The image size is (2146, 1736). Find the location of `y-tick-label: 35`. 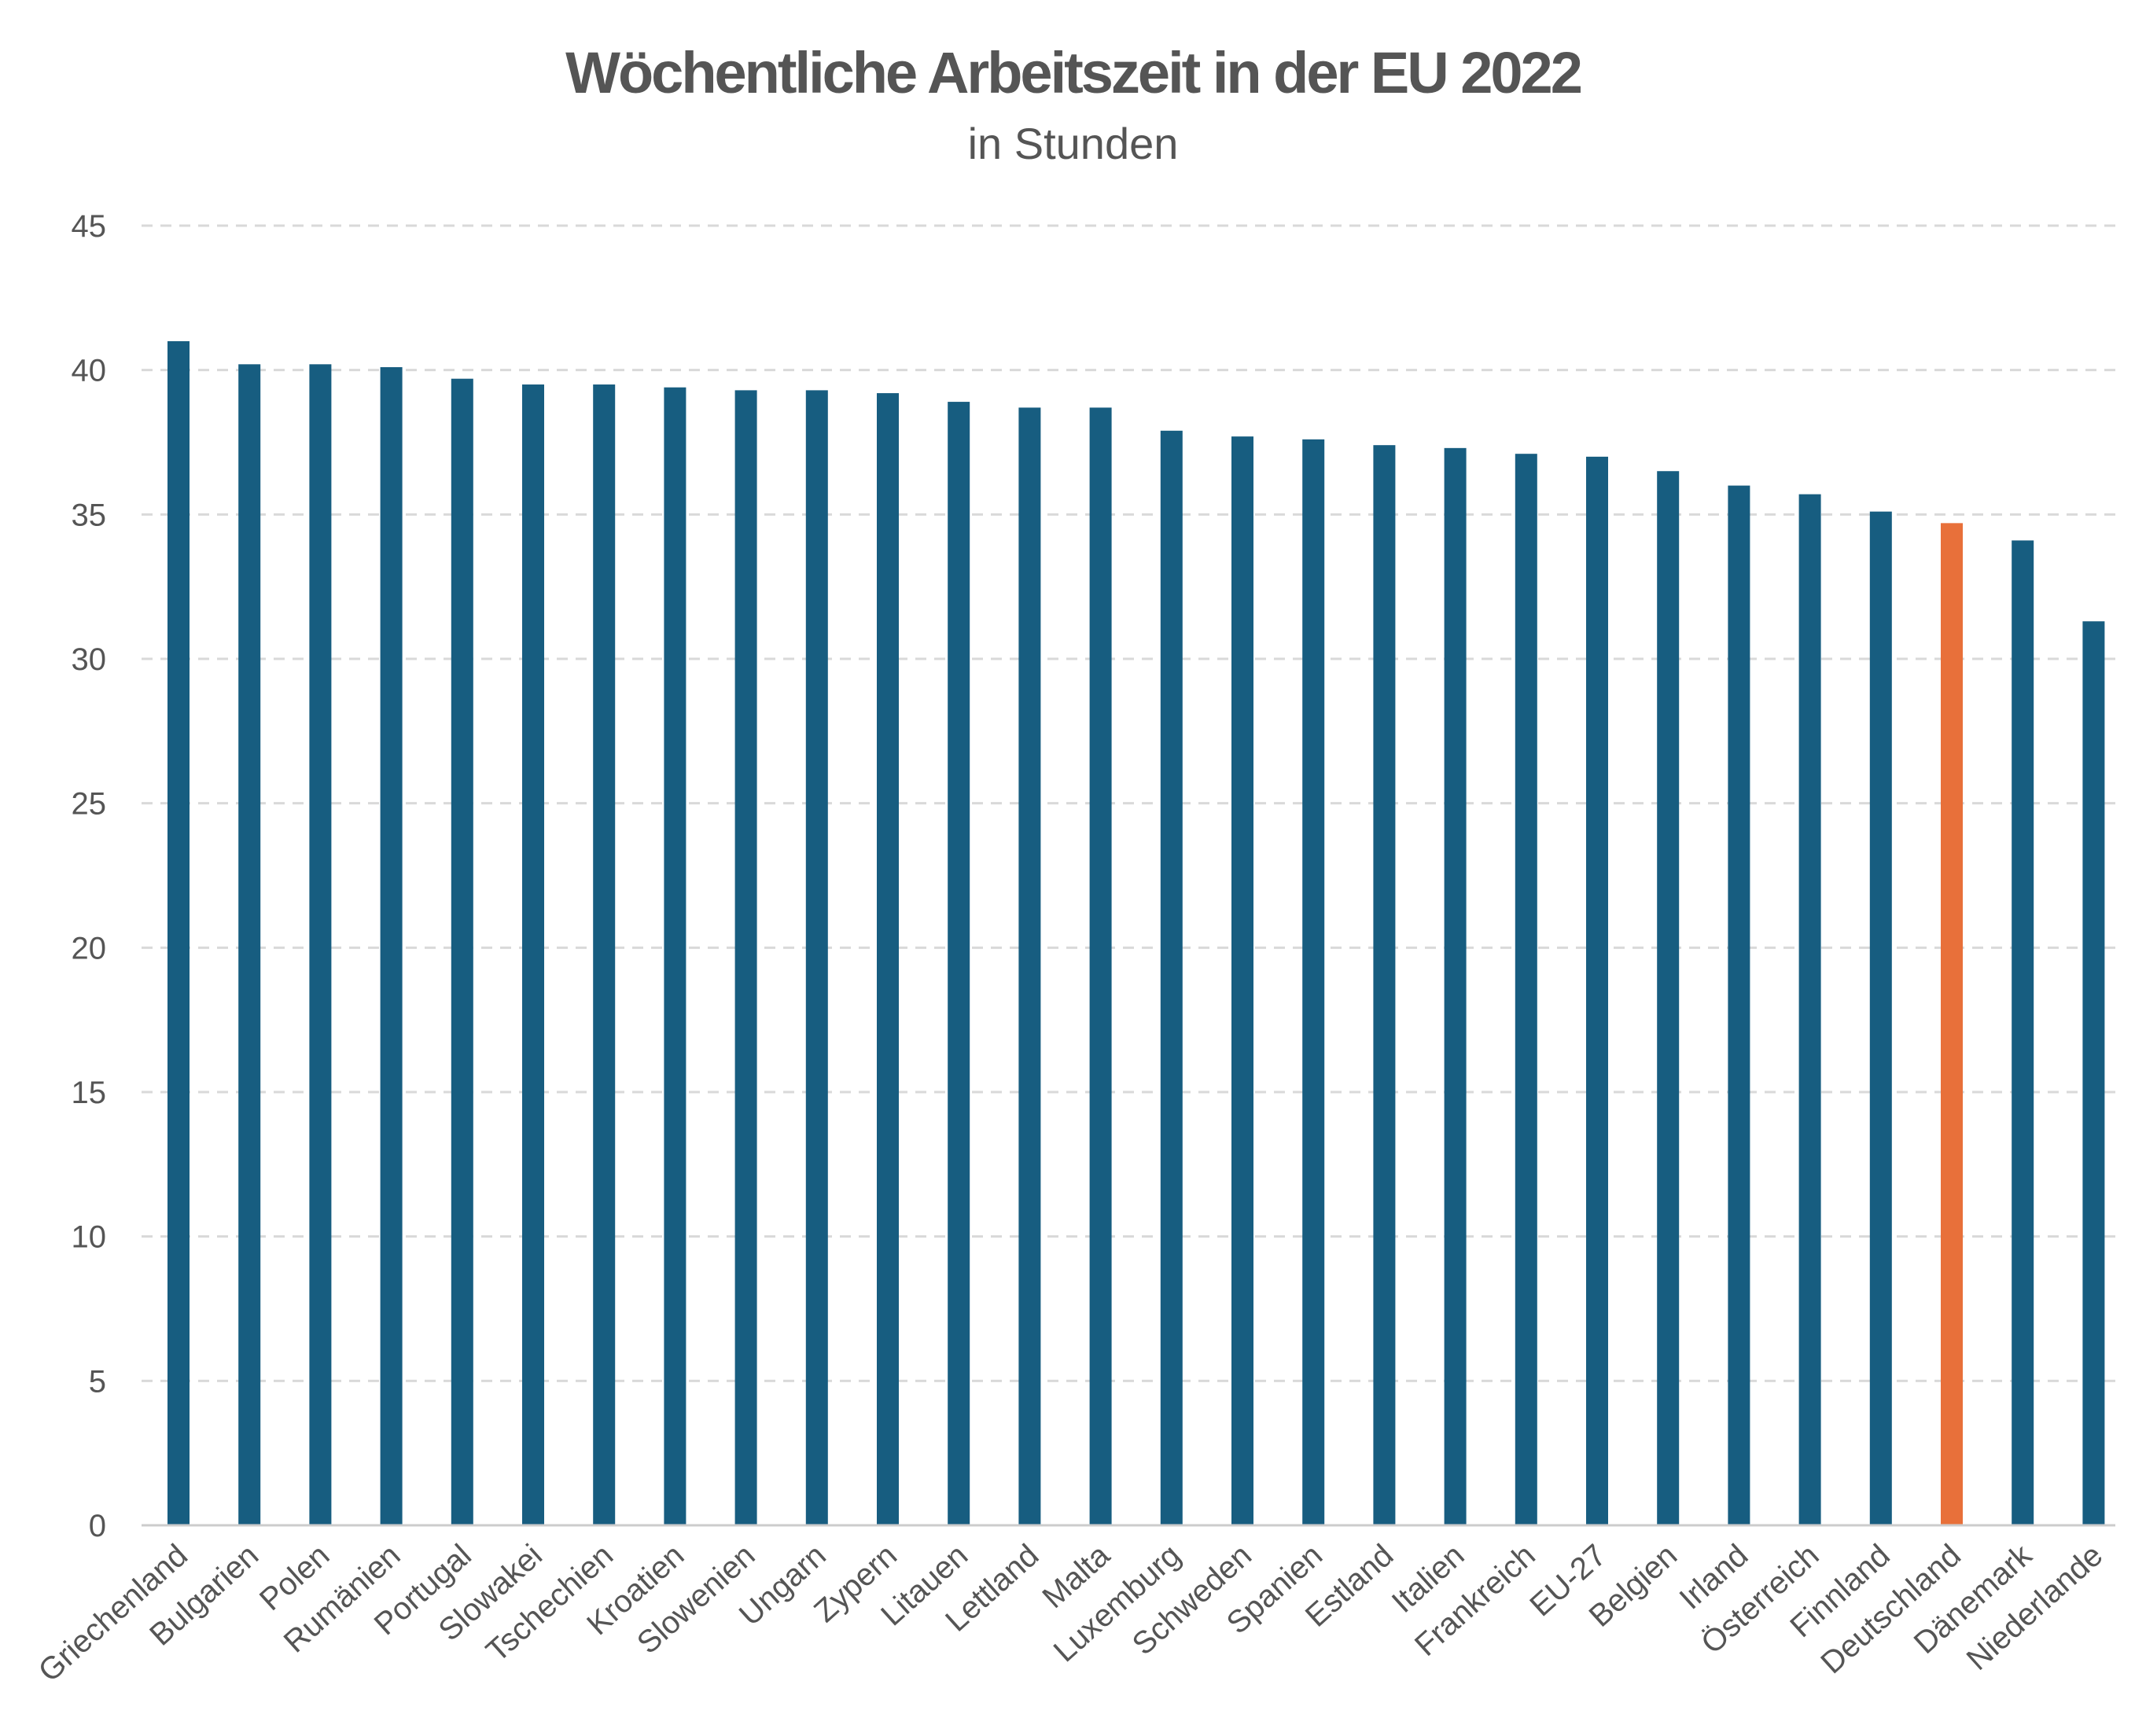

y-tick-label: 35 is located at coordinates (89, 515).